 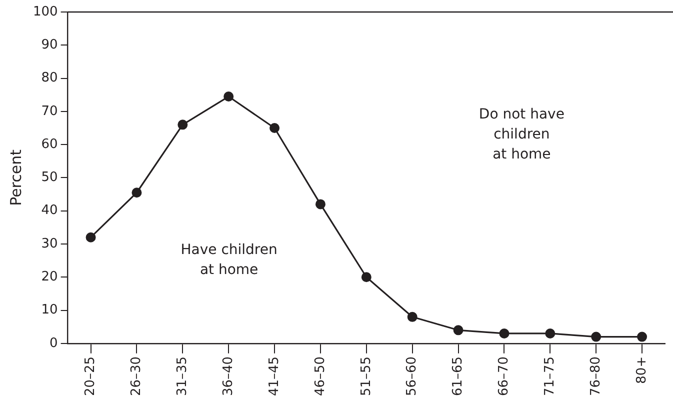 I want to click on x-tick-label: 51–55, so click(x=366, y=376).